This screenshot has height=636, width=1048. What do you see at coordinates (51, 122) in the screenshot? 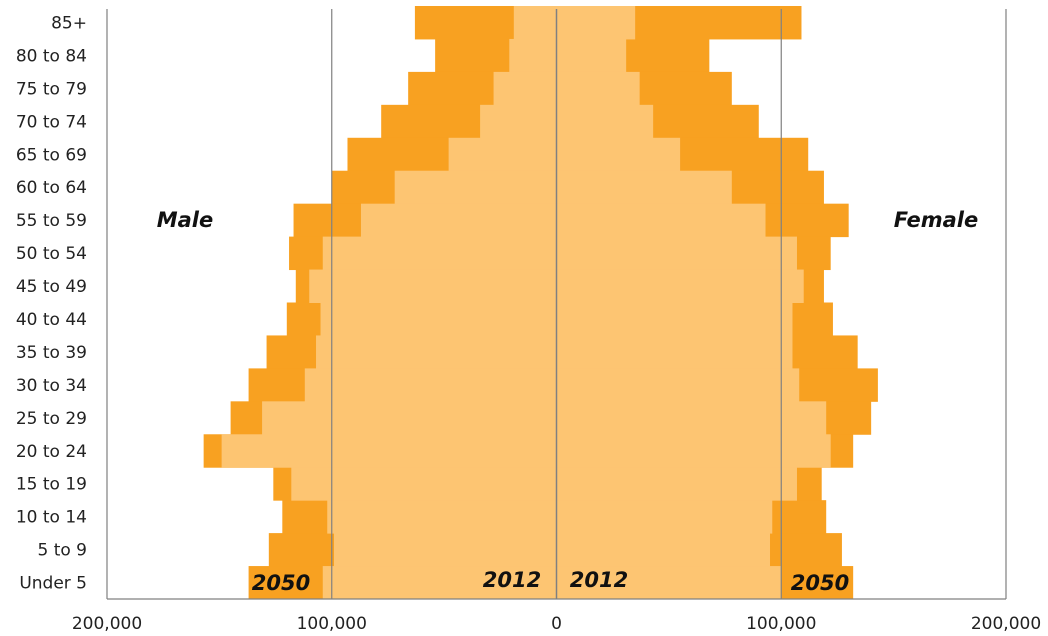
I see `y-tick-label-3: 70 to 74` at bounding box center [51, 122].